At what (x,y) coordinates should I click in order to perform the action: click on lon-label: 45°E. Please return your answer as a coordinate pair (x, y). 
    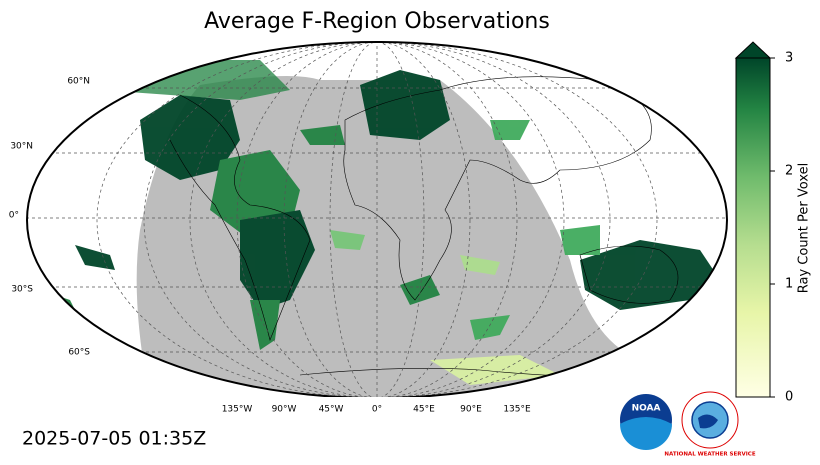
    Looking at the image, I should click on (424, 410).